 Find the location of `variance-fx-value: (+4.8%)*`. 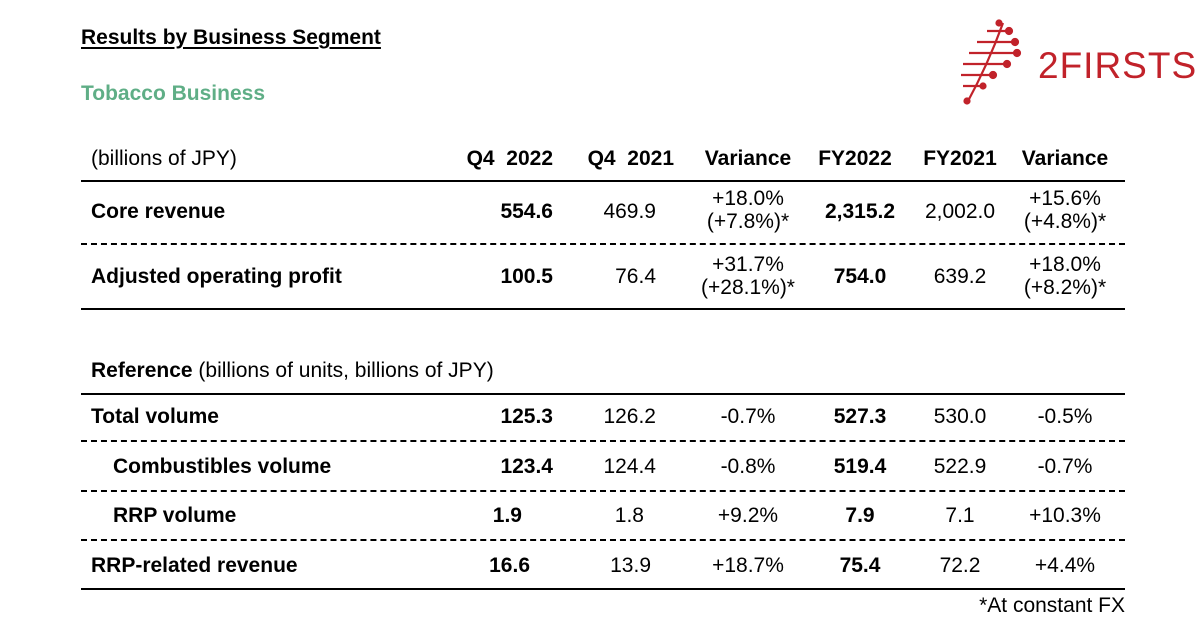

variance-fx-value: (+4.8%)* is located at coordinates (1065, 221).